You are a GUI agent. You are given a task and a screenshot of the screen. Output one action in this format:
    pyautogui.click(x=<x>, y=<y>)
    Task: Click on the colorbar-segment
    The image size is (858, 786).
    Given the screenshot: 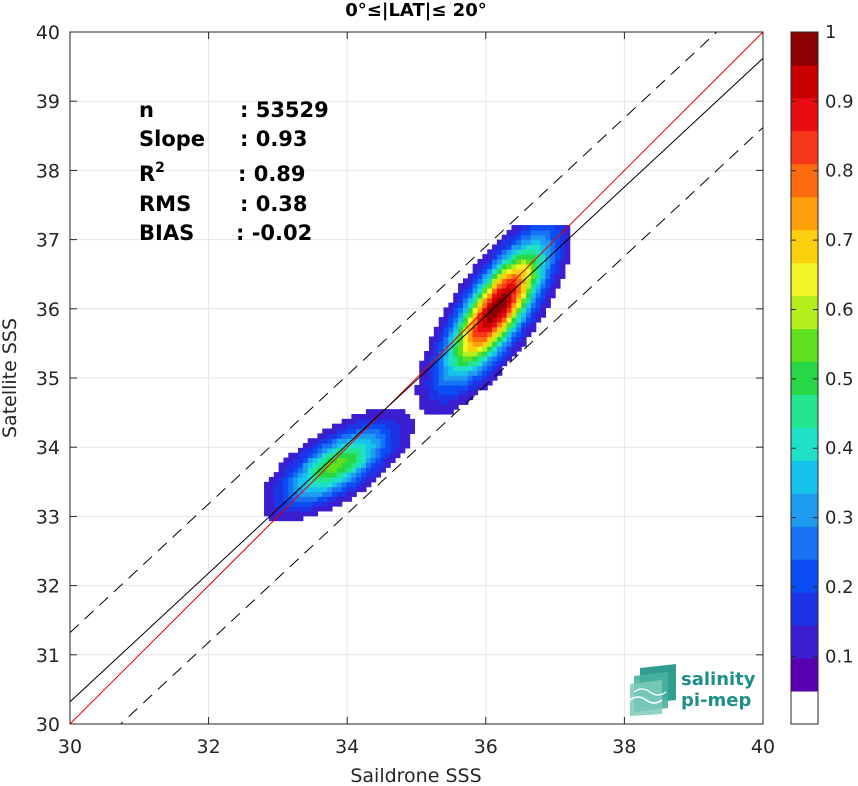 What is the action you would take?
    pyautogui.click(x=804, y=49)
    